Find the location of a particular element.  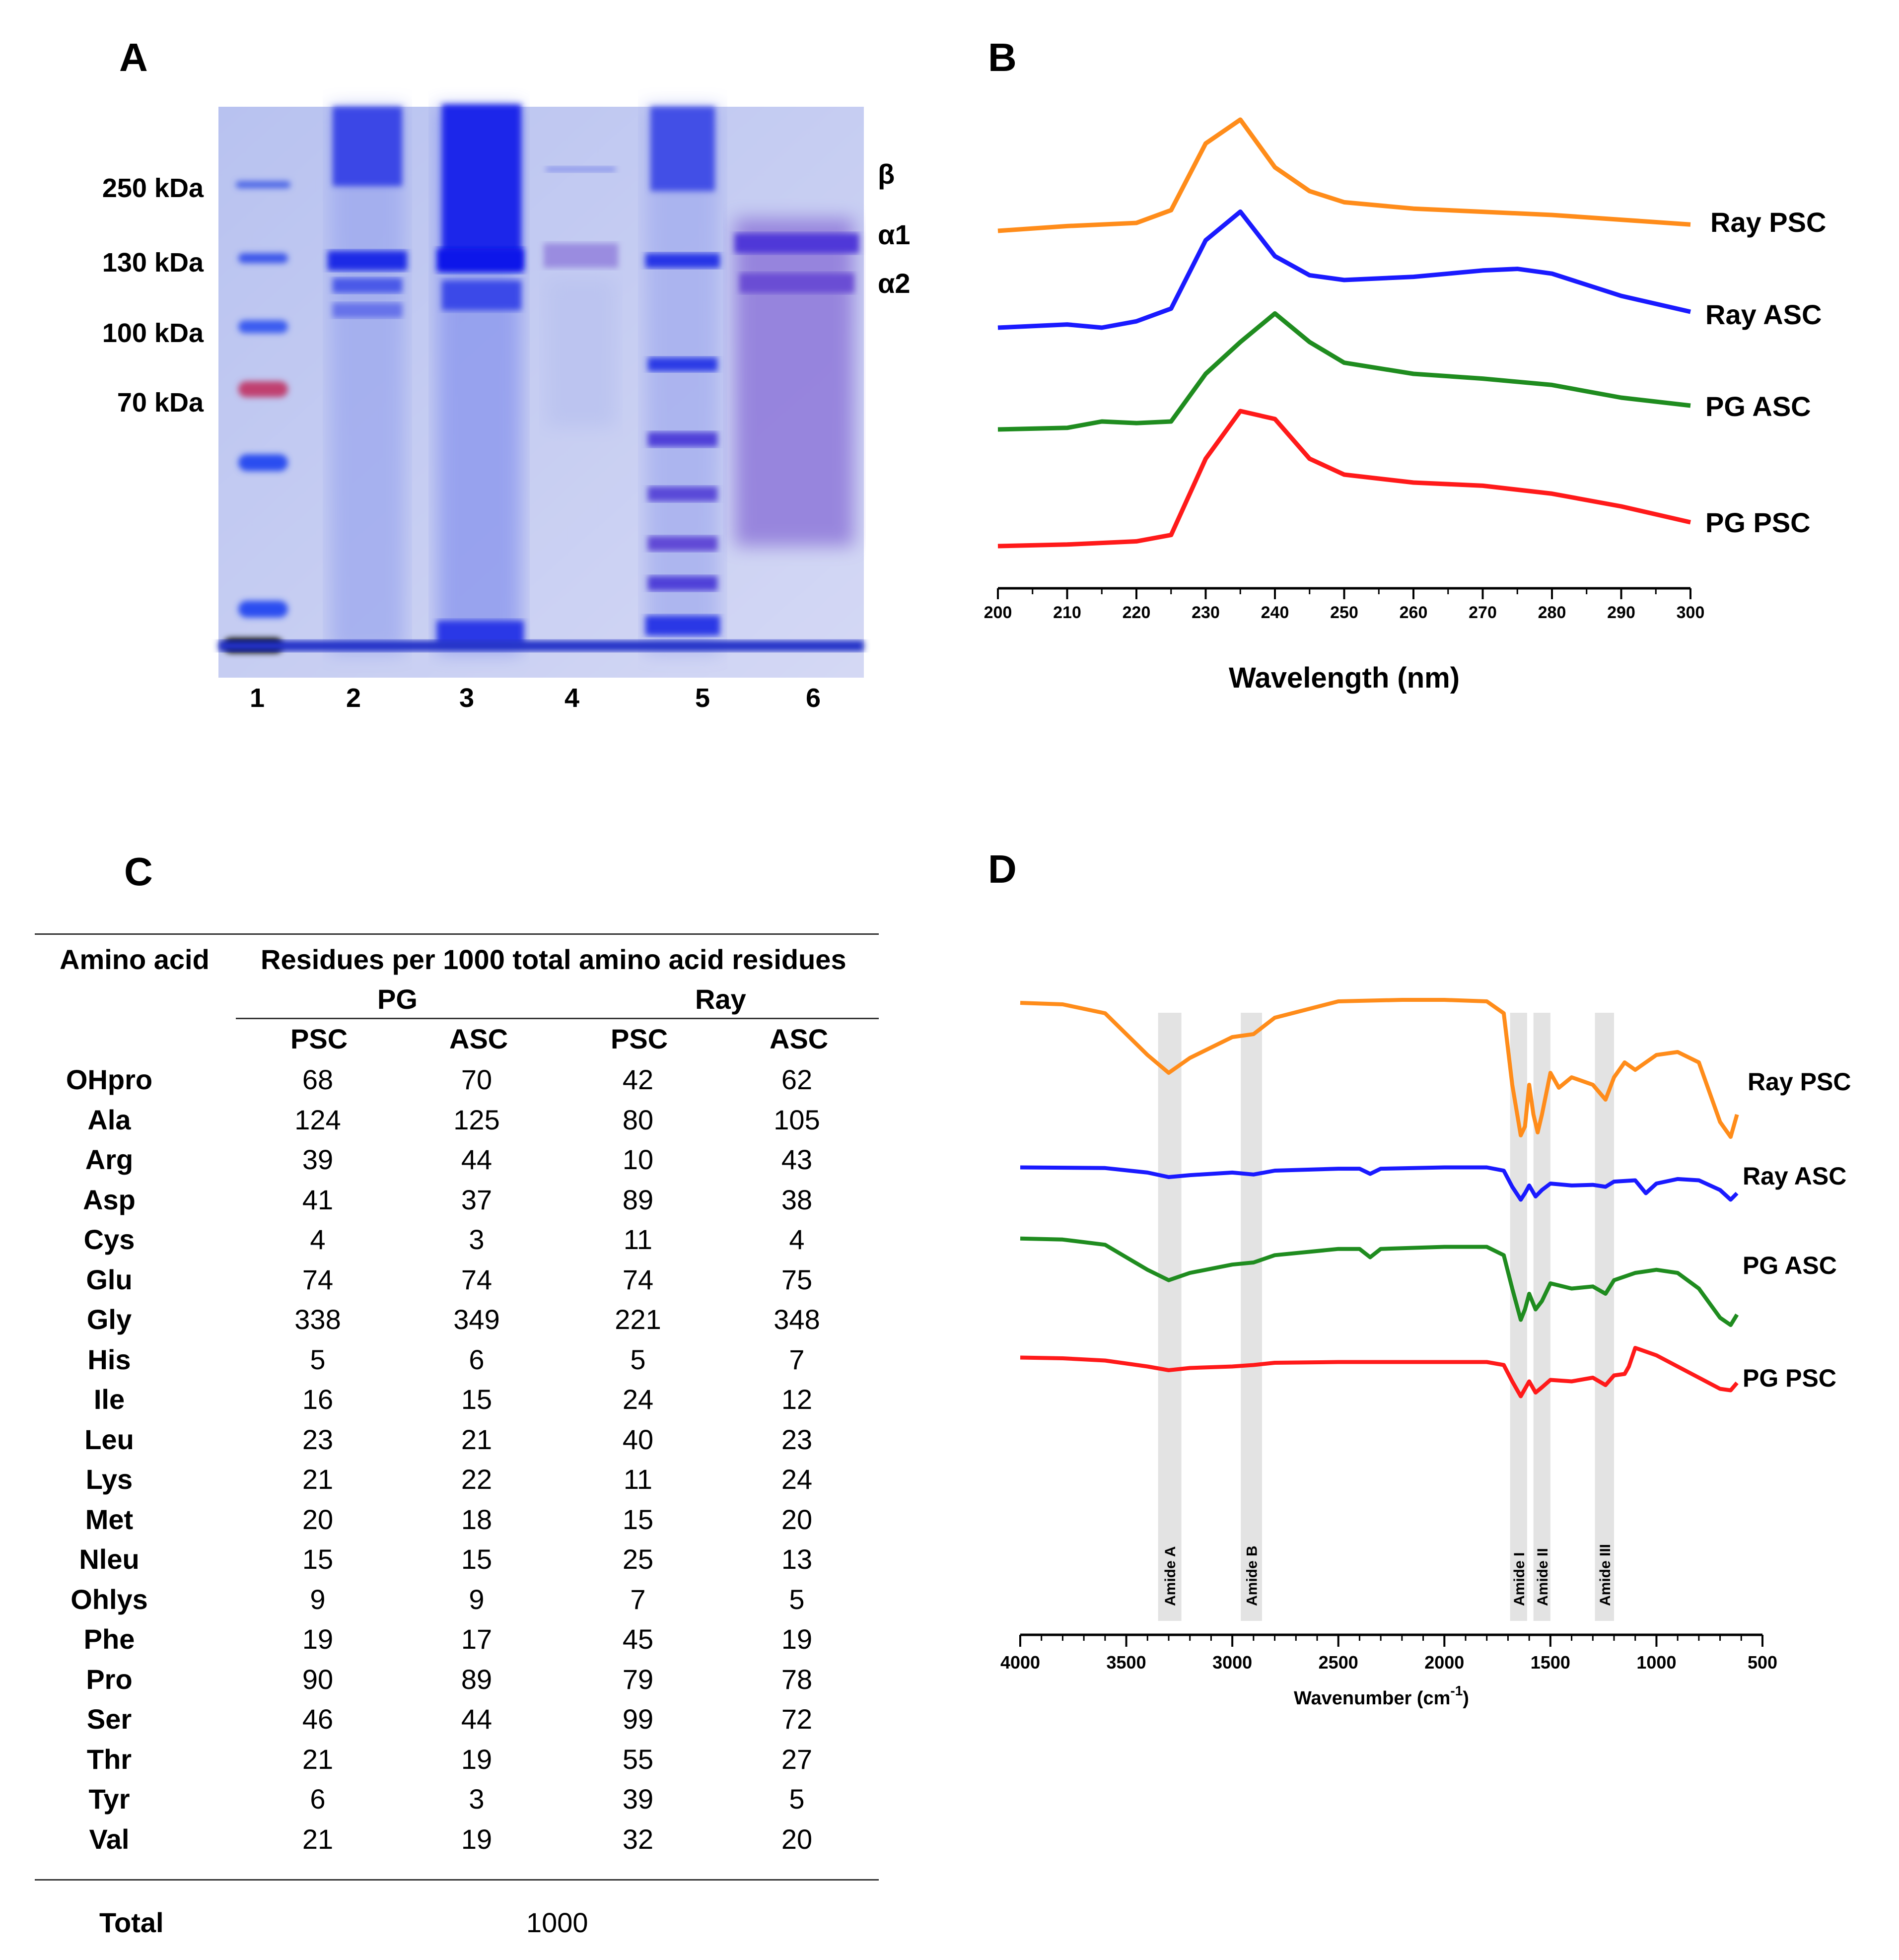

table-row: Nleu 15 15 25 13 is located at coordinates (457, 1563).